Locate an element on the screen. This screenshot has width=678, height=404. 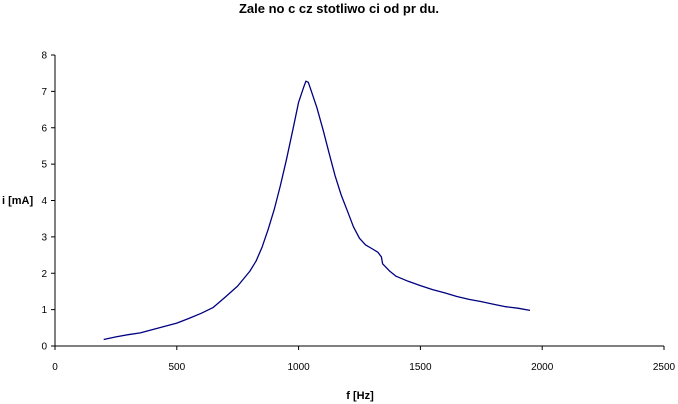
y-tick-label: 5 is located at coordinates (44, 165).